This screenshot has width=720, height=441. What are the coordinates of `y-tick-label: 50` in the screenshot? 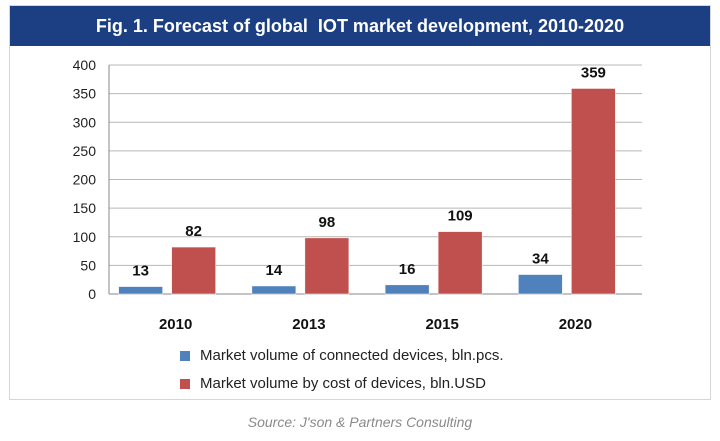 It's located at (88, 265).